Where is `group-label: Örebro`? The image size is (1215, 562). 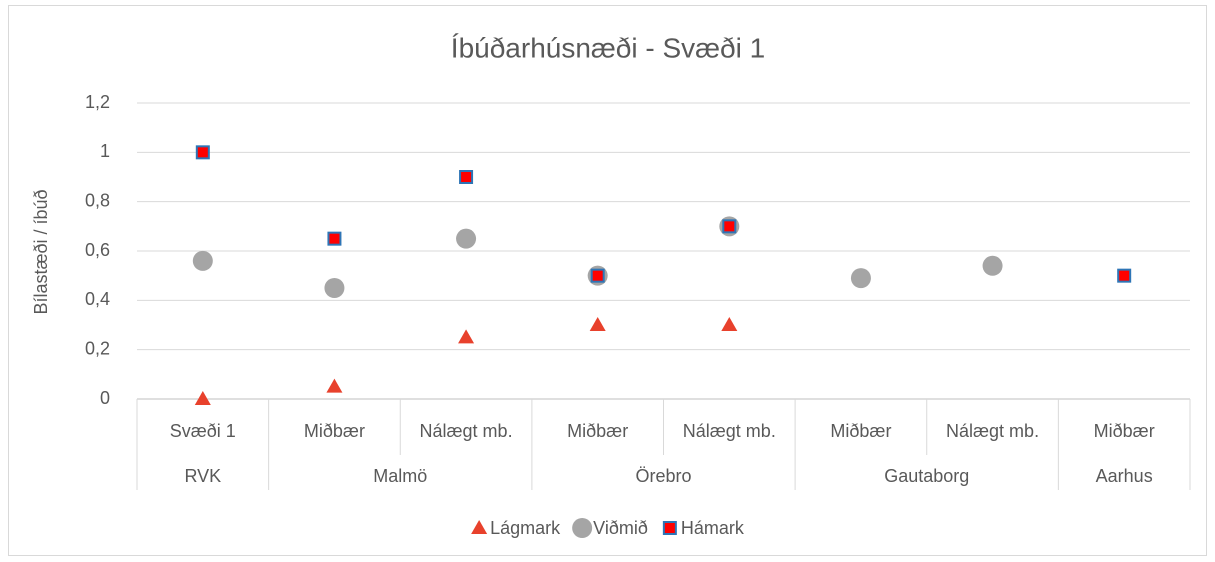
group-label: Örebro is located at coordinates (663, 476).